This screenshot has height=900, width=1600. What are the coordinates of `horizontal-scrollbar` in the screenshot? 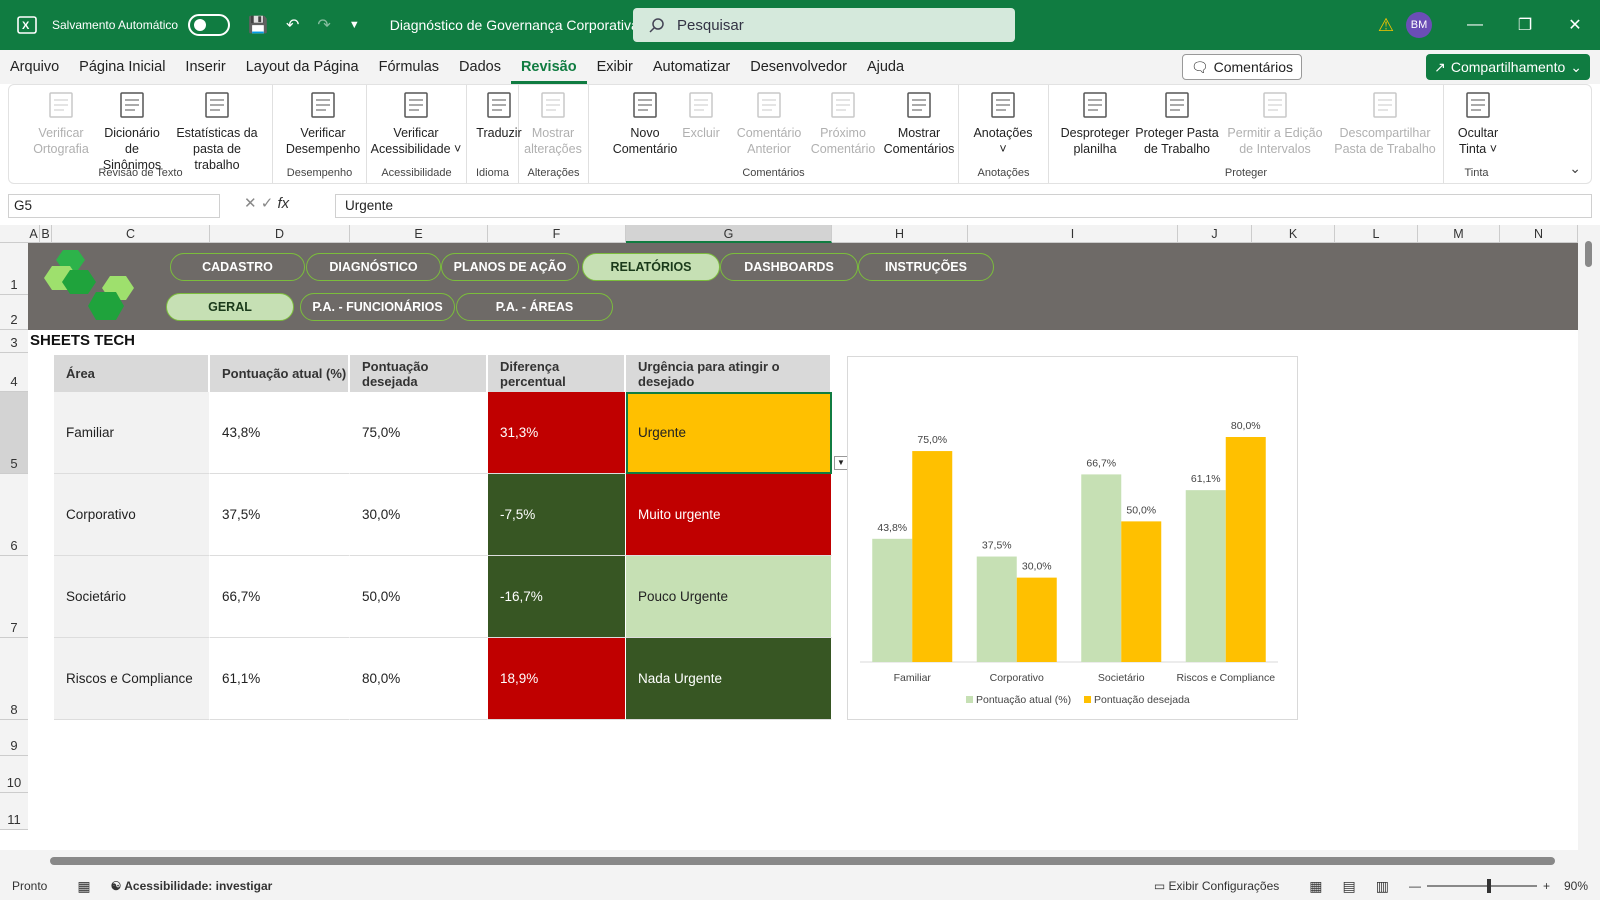 It's located at (800, 861).